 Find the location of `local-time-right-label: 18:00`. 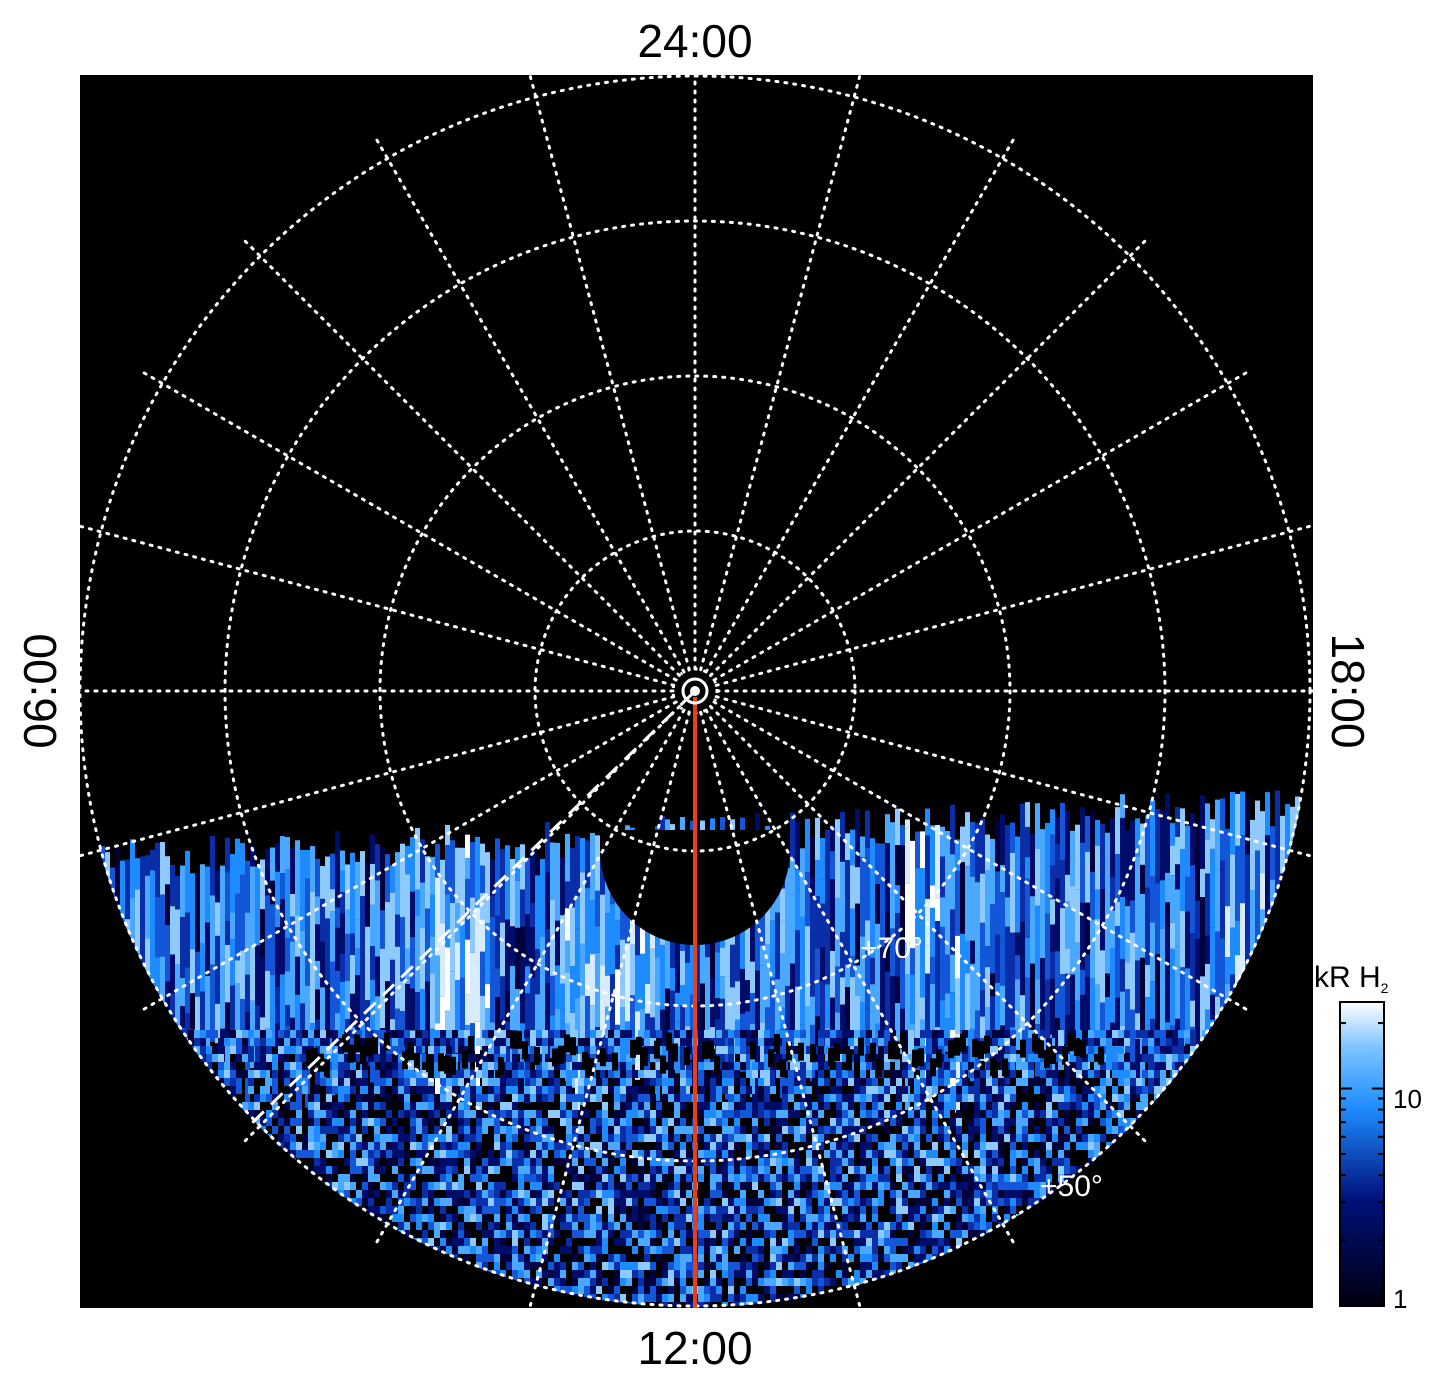

local-time-right-label: 18:00 is located at coordinates (1348, 690).